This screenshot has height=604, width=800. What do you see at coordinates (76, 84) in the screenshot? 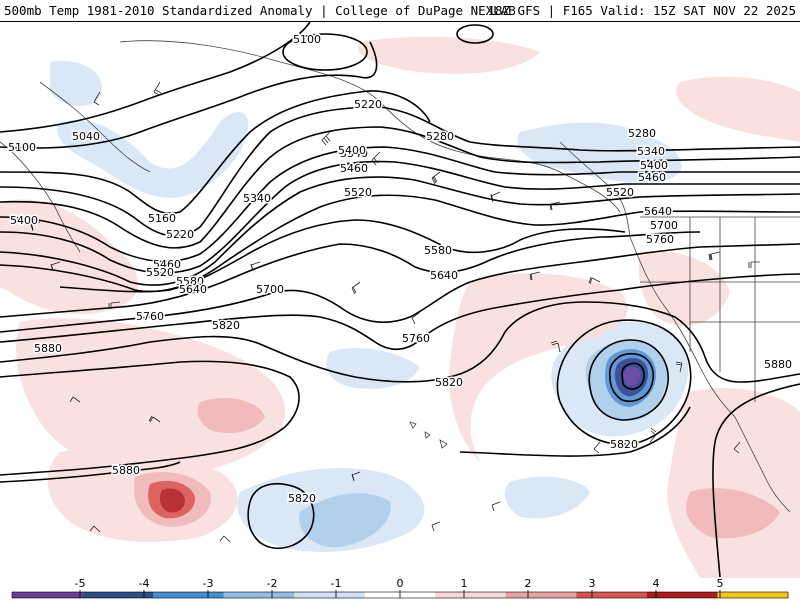
I see `cold-anomaly-bering` at bounding box center [76, 84].